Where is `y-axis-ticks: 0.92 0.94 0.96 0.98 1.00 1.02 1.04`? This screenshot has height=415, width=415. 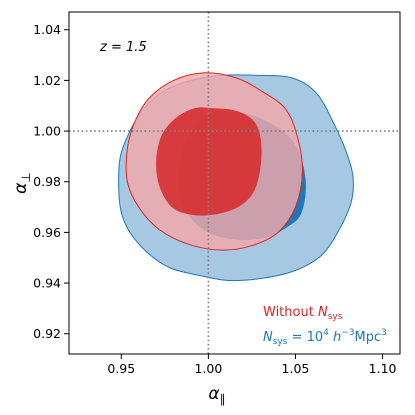
y-axis-ticks: 0.92 0.94 0.96 0.98 1.00 1.02 1.04 is located at coordinates (51, 181).